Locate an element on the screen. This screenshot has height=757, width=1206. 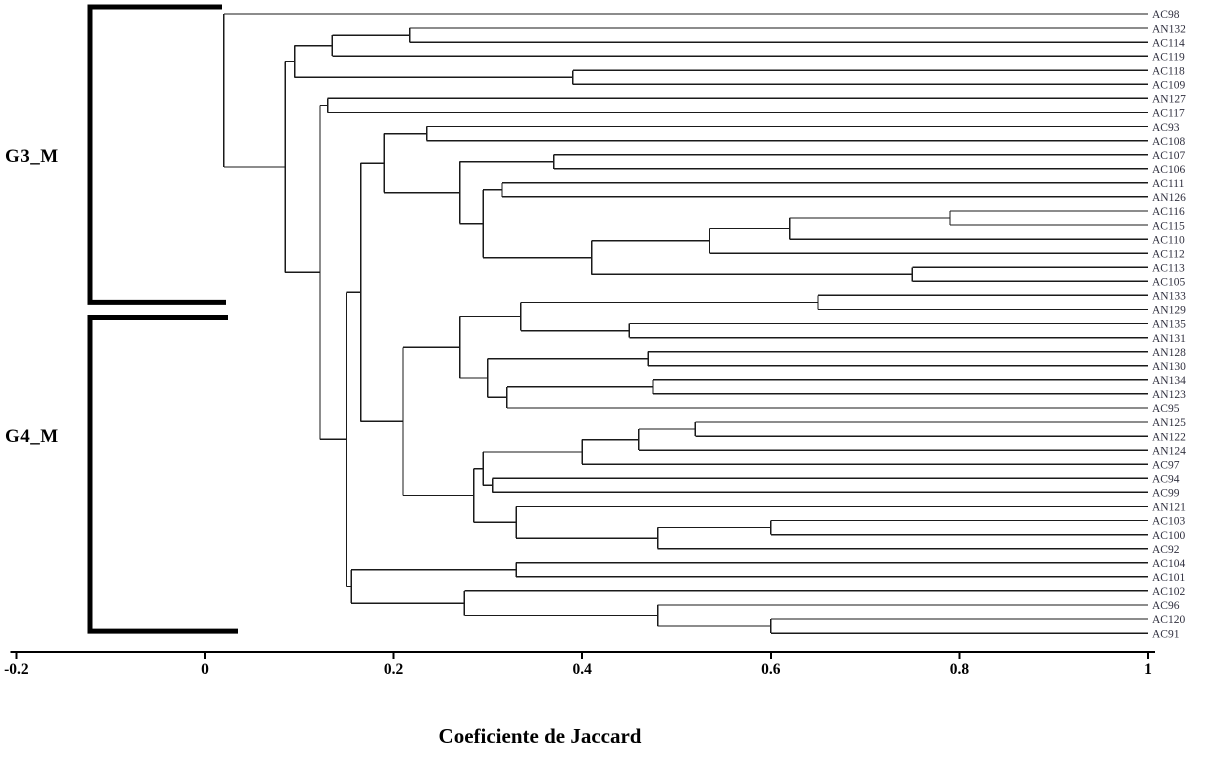
leaf-label: AN123 is located at coordinates (1169, 395).